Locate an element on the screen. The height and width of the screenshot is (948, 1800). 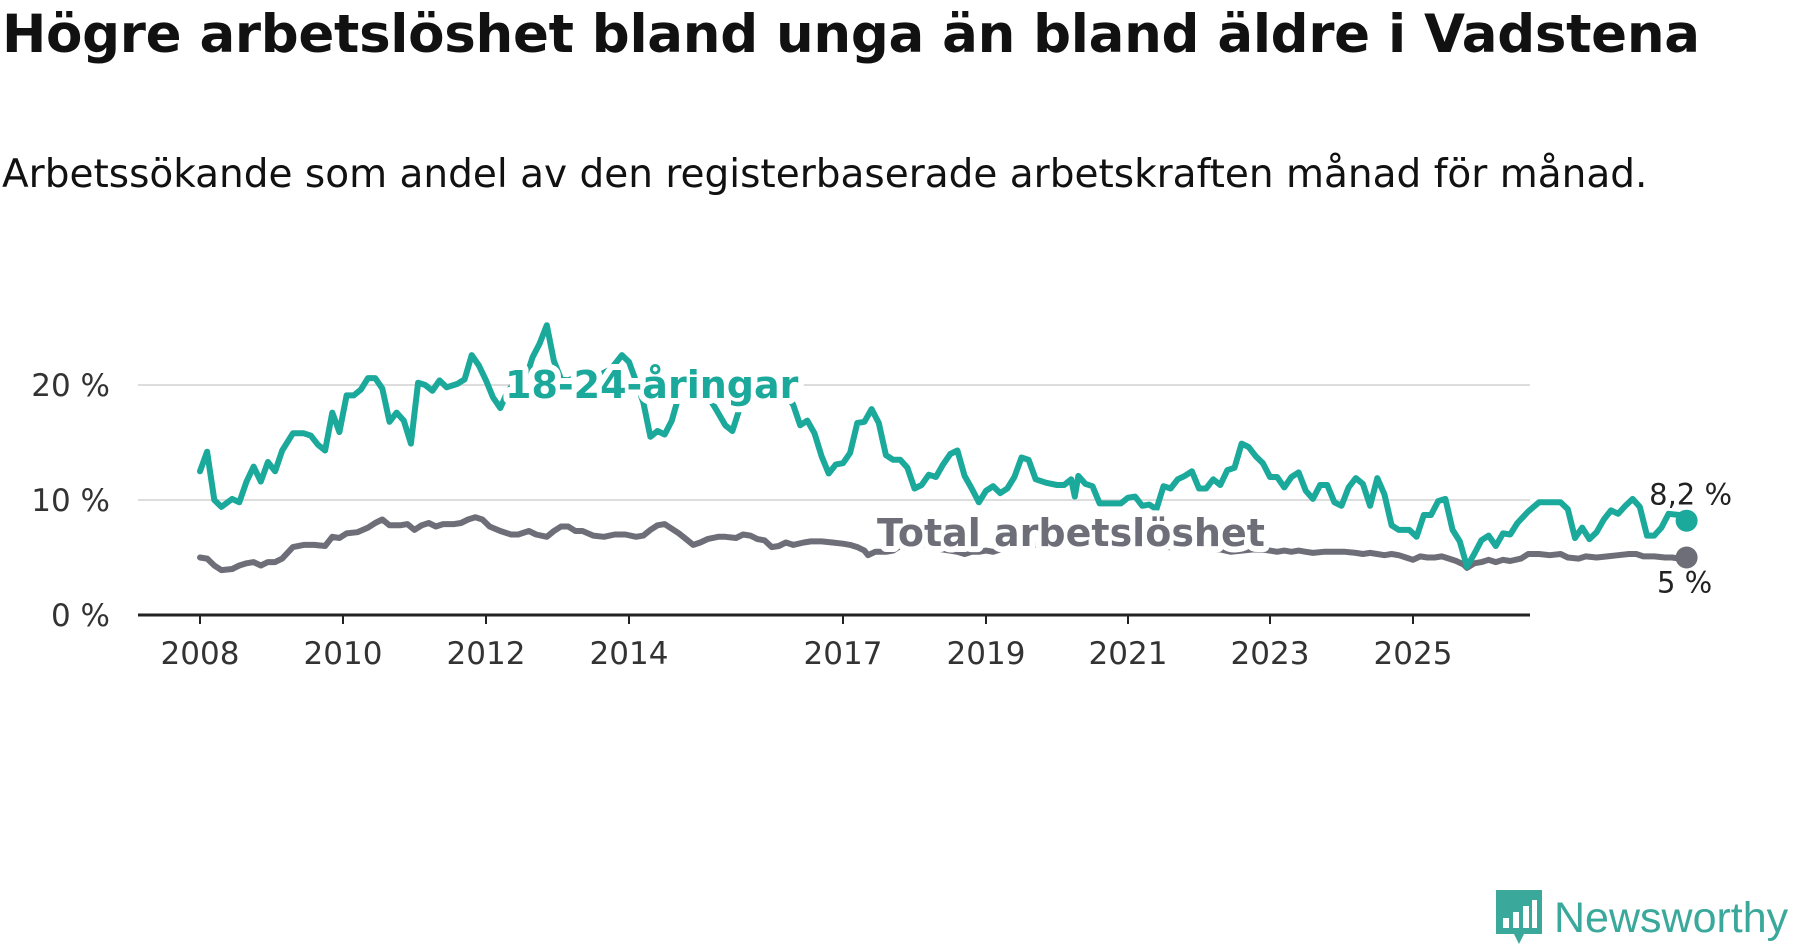
x-tick-label: 2012 is located at coordinates (486, 654).